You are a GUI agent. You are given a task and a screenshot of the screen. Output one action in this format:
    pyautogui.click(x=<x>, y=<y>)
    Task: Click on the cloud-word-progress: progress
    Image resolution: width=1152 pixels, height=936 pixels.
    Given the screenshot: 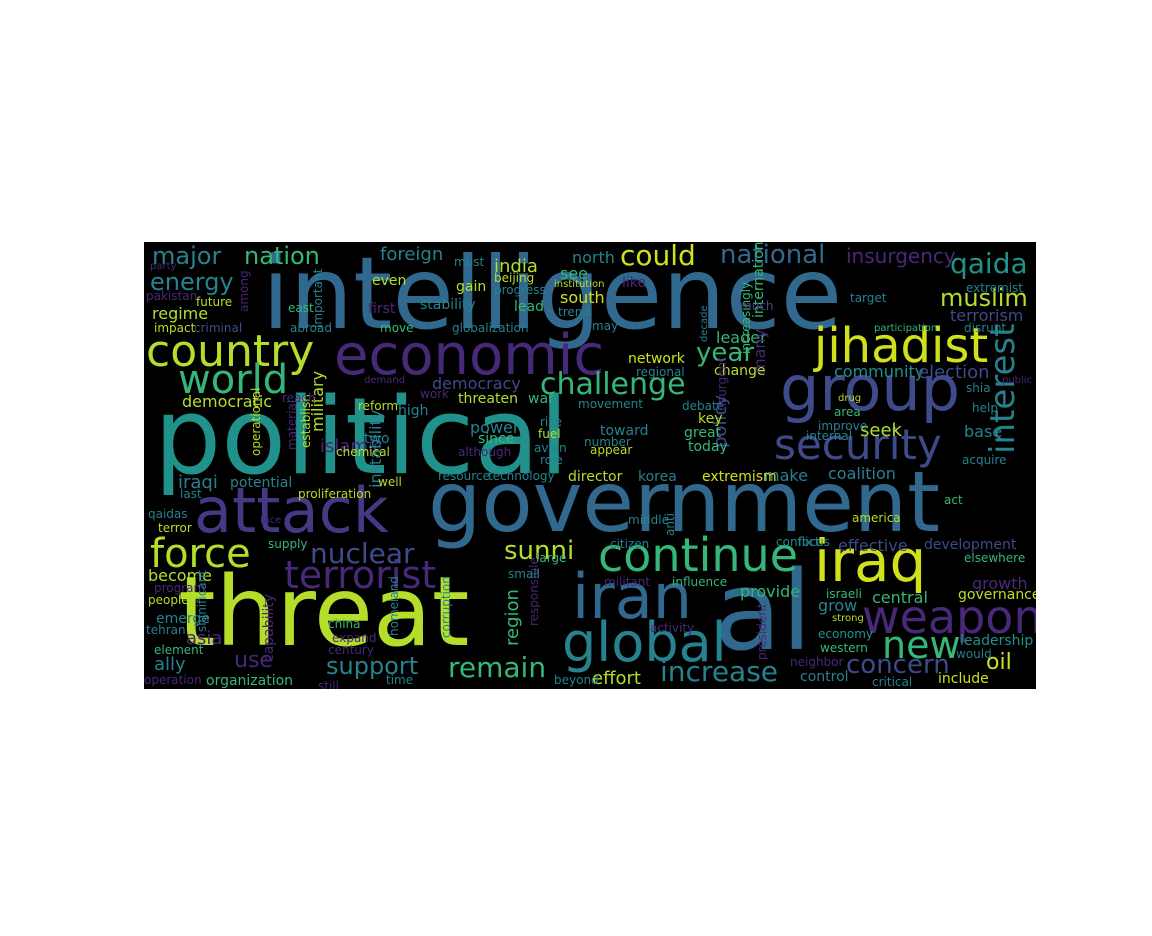 What is the action you would take?
    pyautogui.click(x=520, y=290)
    